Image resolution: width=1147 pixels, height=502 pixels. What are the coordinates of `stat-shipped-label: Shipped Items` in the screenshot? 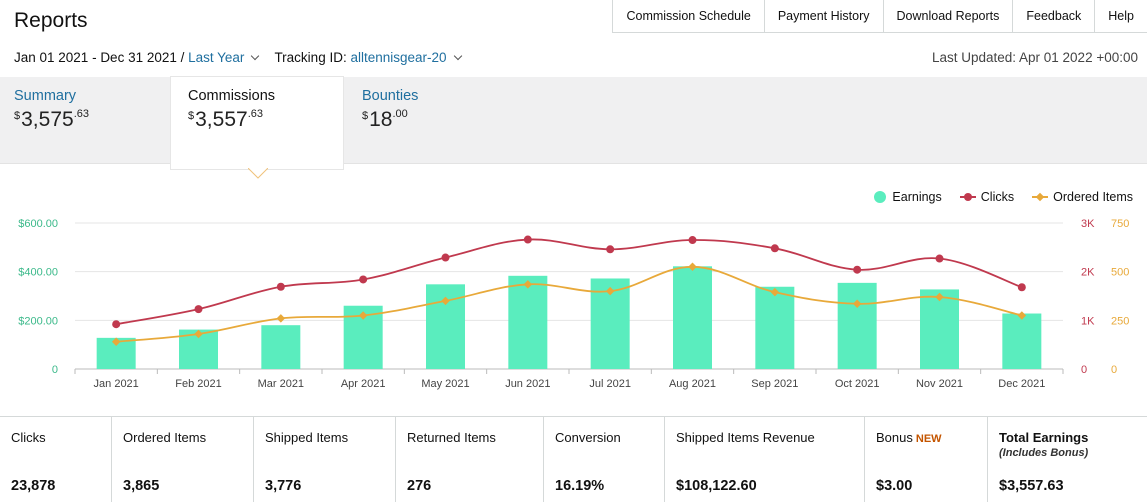 It's located at (307, 437).